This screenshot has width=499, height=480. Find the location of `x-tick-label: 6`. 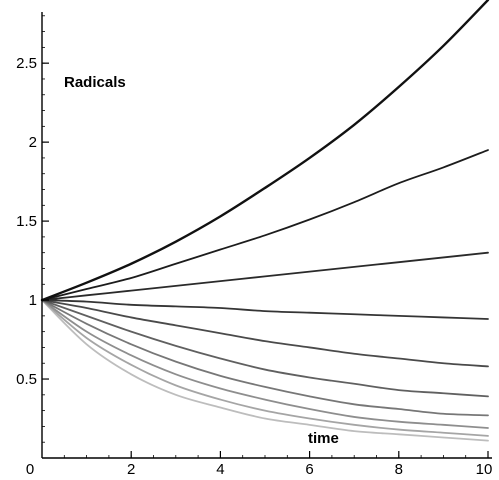

x-tick-label: 6 is located at coordinates (309, 469).